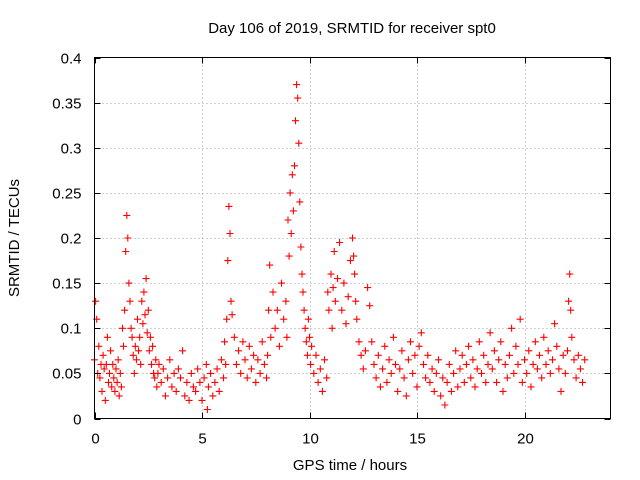 Image resolution: width=640 pixels, height=480 pixels. What do you see at coordinates (350, 465) in the screenshot?
I see `x-axis-label: GPS time / hours` at bounding box center [350, 465].